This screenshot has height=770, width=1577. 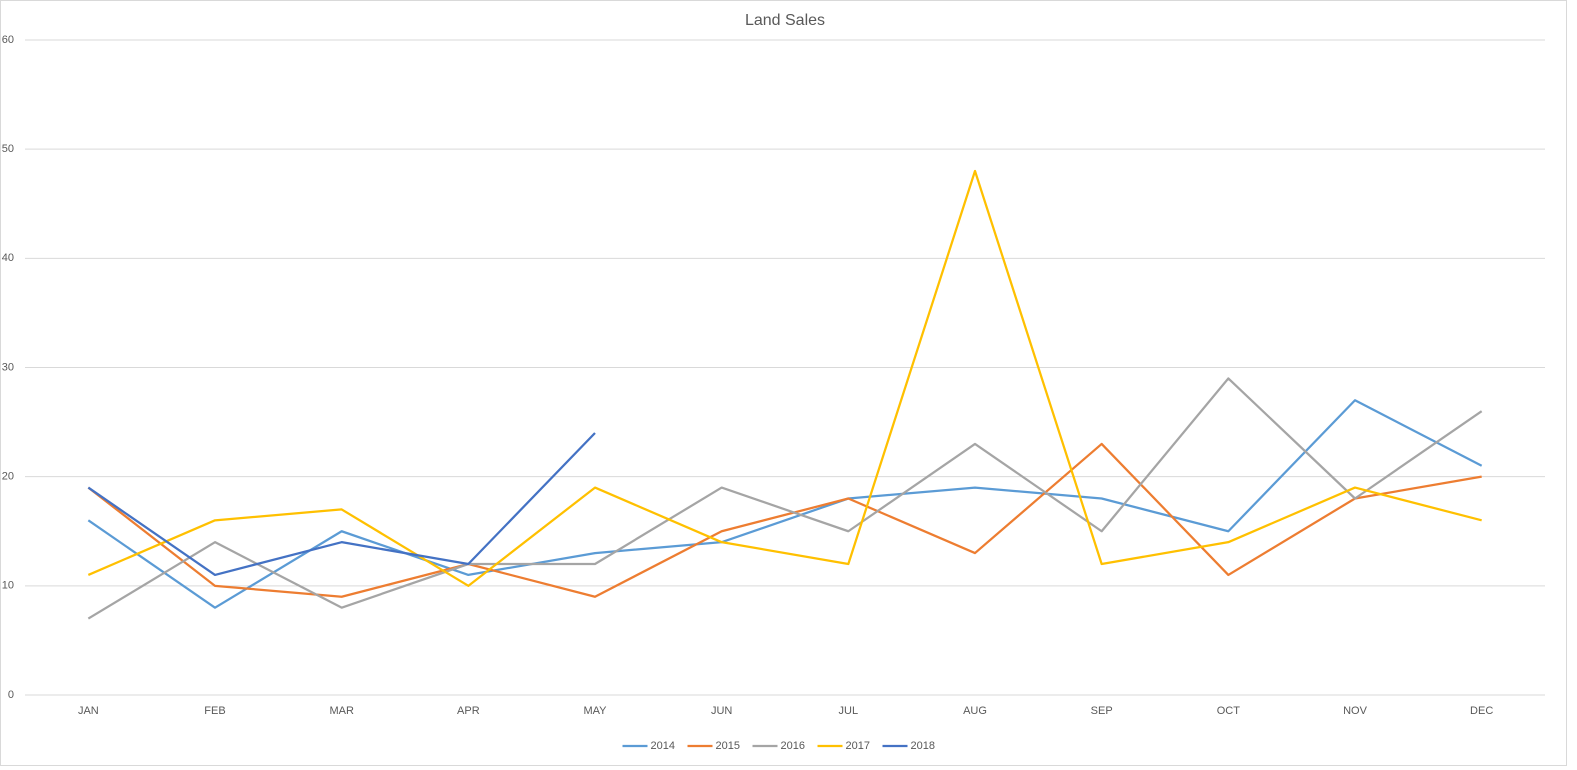 I want to click on x-tick-label: APR, so click(x=468, y=711).